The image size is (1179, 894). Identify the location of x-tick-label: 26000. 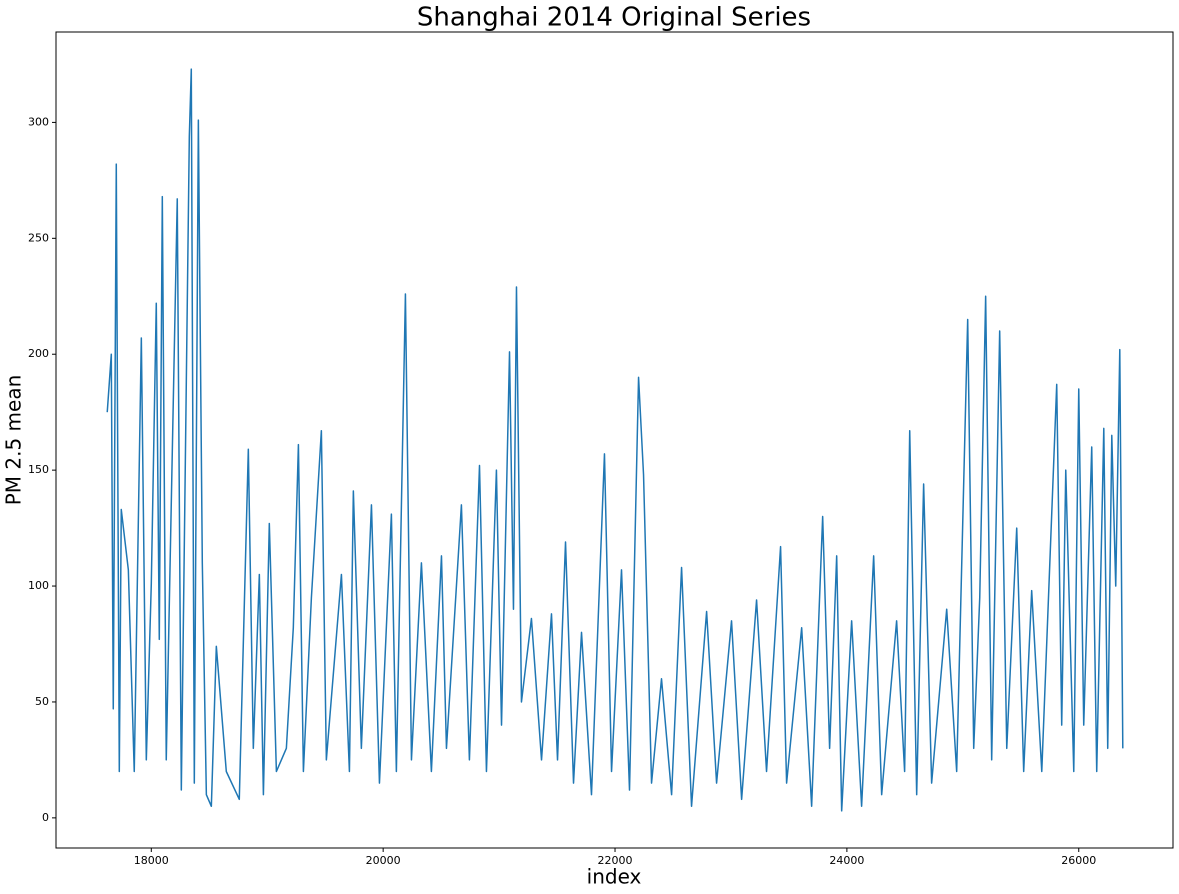
(1078, 860).